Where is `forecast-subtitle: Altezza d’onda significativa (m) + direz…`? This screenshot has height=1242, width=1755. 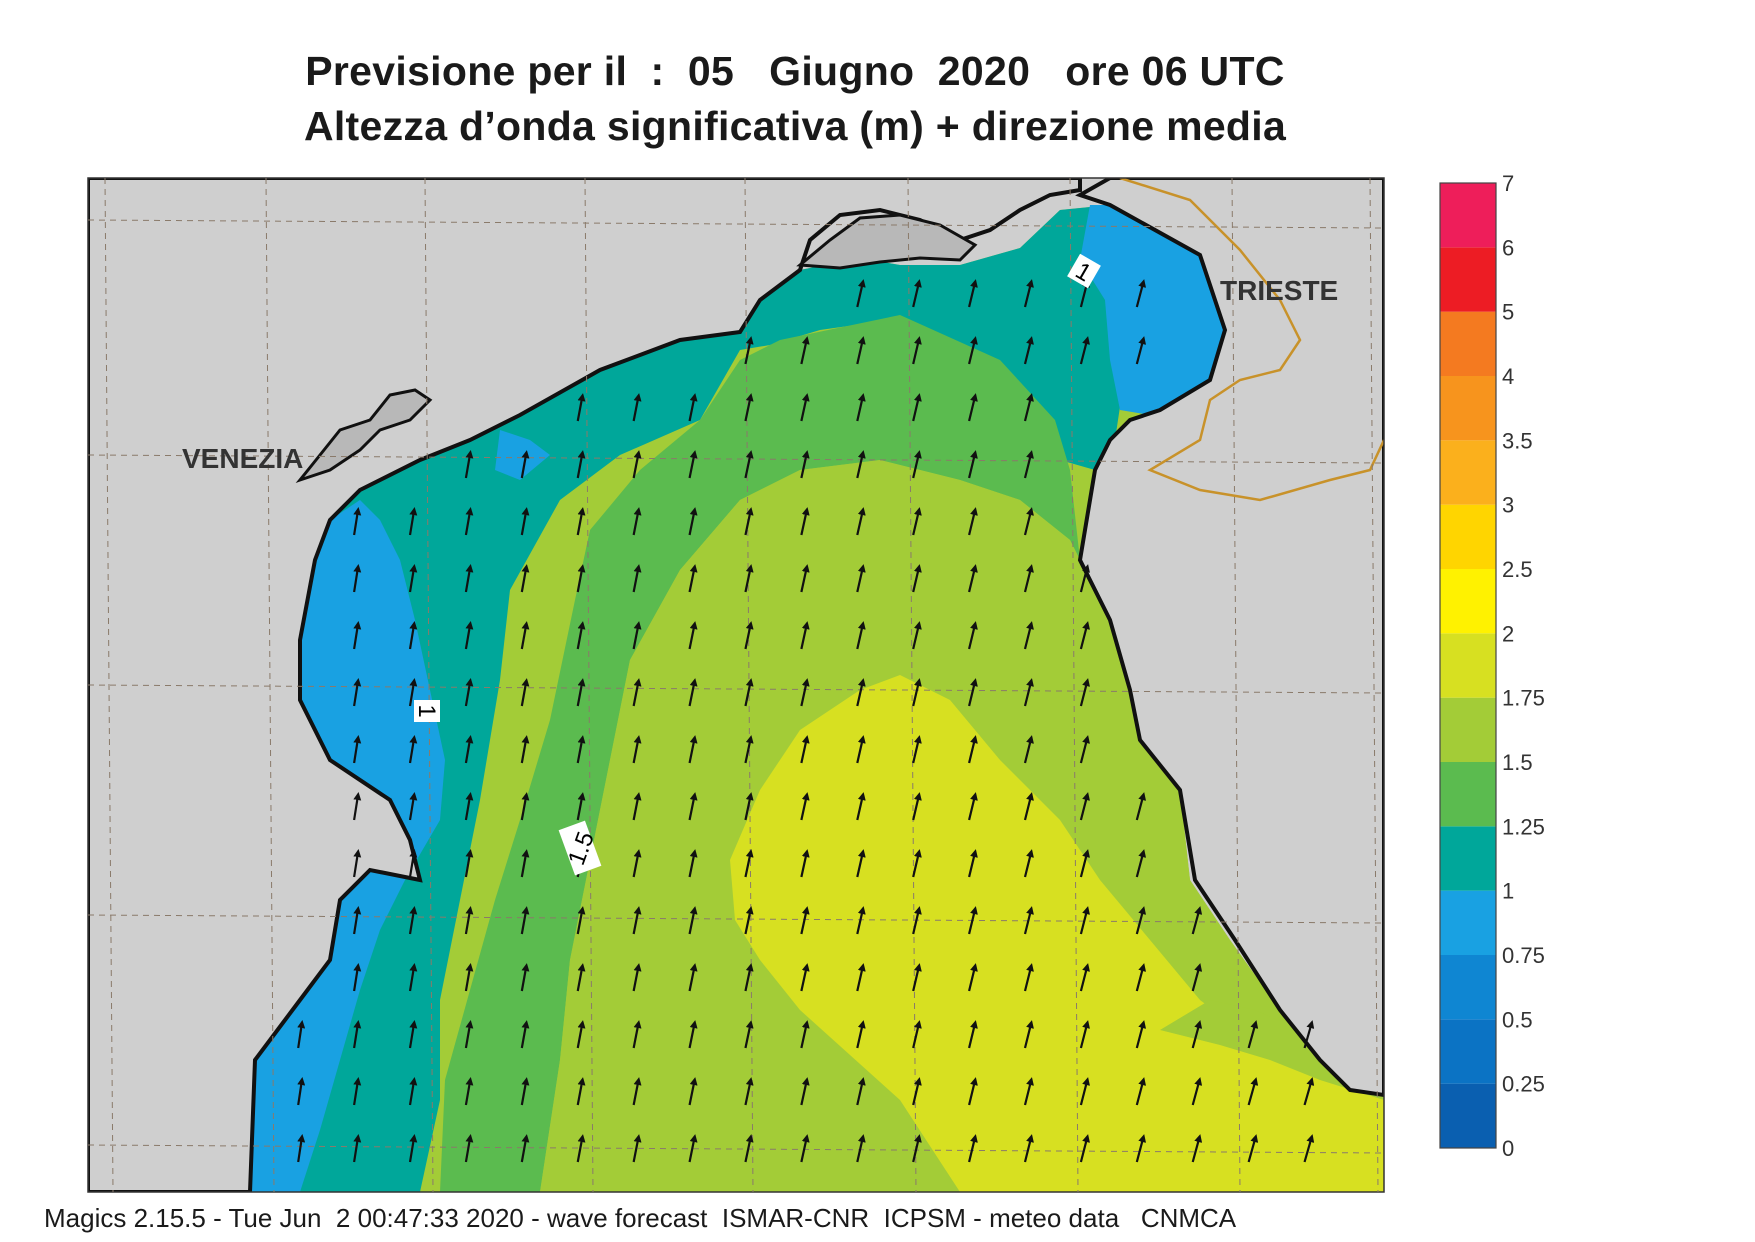
forecast-subtitle: Altezza d’onda significativa (m) + direz… is located at coordinates (795, 126).